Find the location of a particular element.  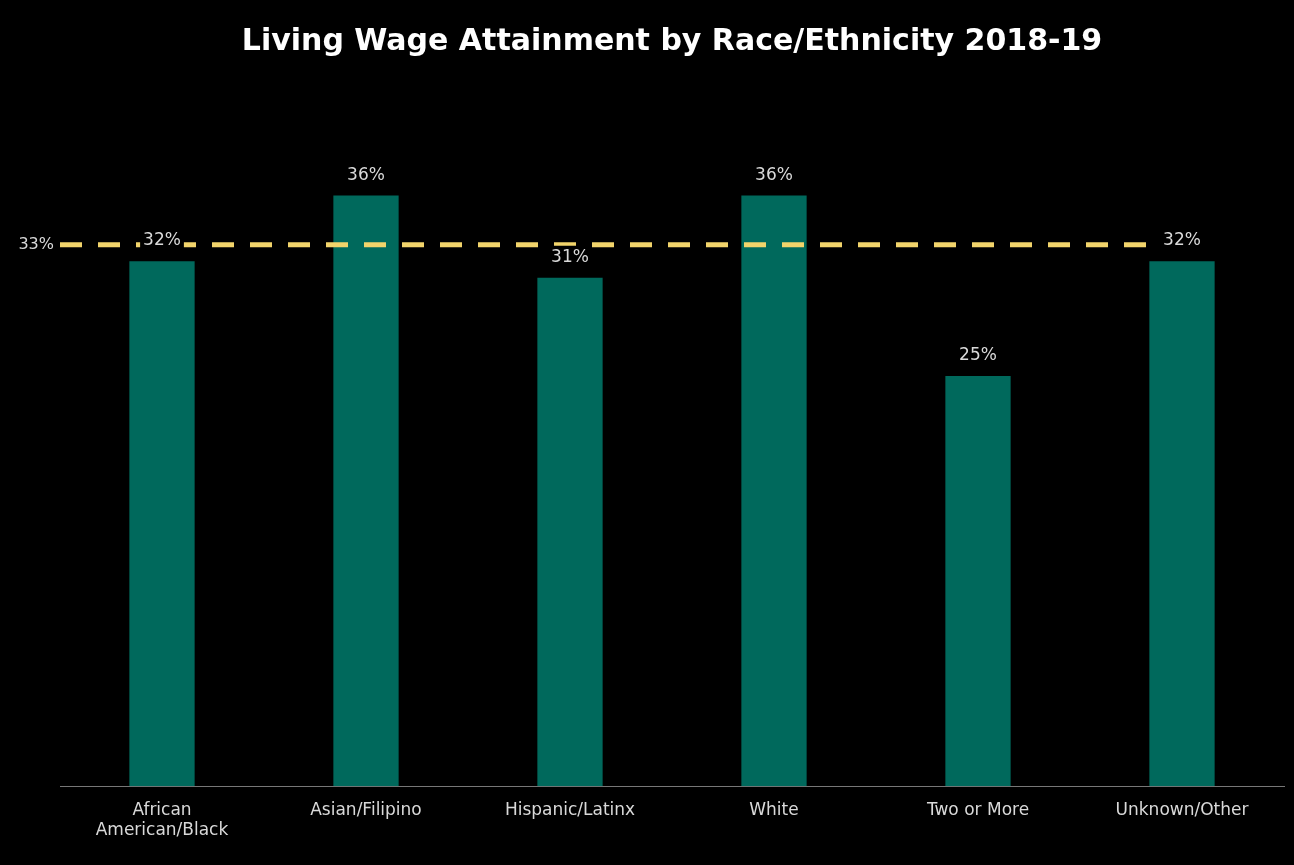

x-tick-label: Two or More is located at coordinates (977, 808).